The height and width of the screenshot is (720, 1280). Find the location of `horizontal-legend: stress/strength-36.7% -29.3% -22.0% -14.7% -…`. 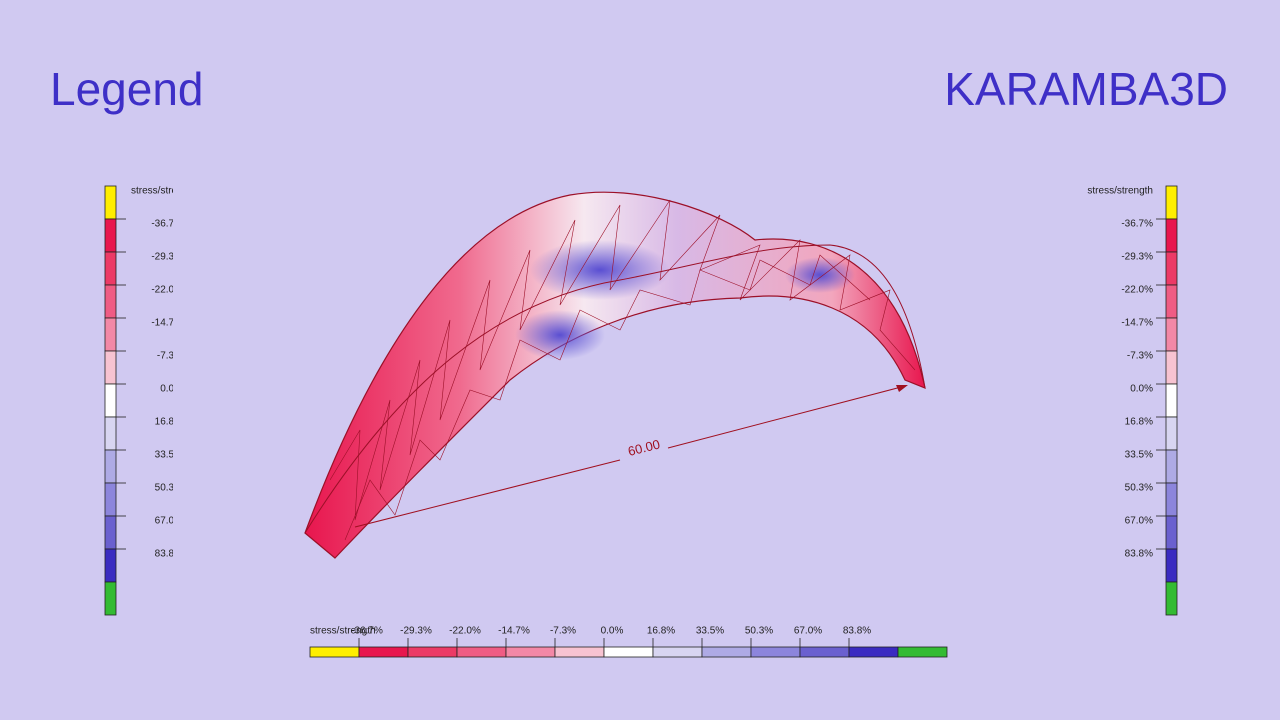

horizontal-legend: stress/strength-36.7% -29.3% -22.0% -14.7% -… is located at coordinates (628, 642).